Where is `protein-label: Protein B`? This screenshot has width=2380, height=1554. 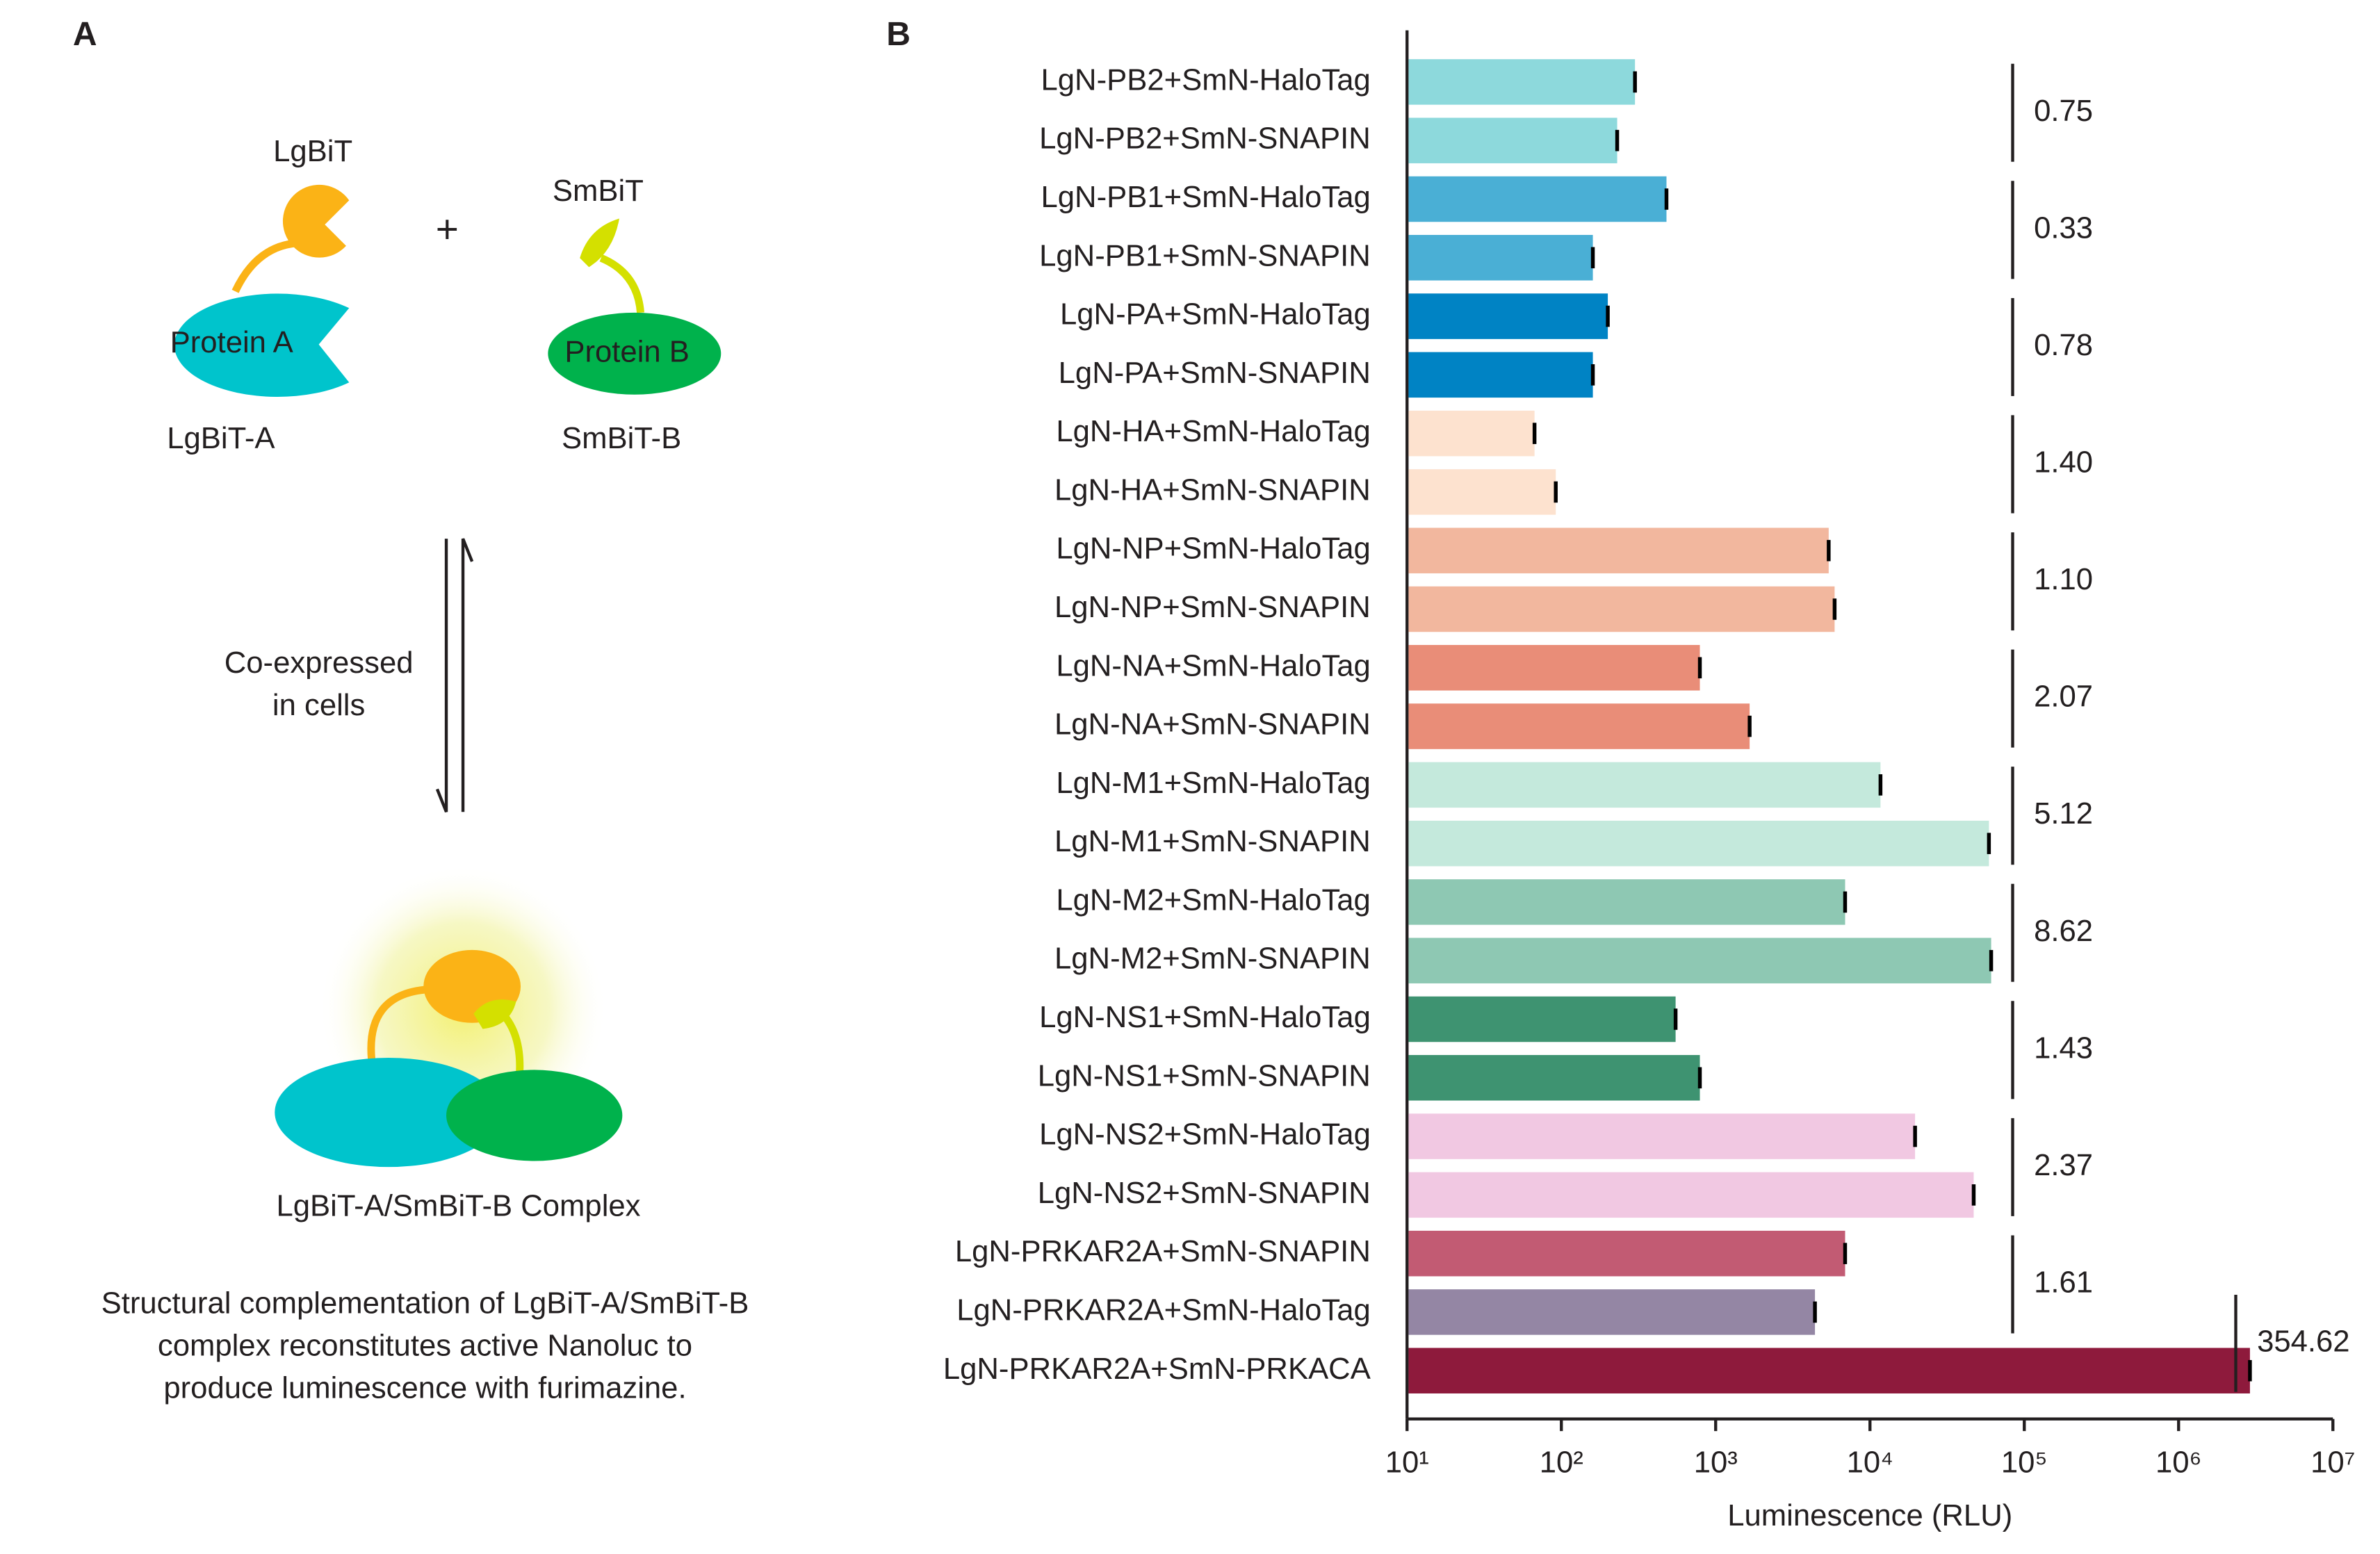
protein-label: Protein B is located at coordinates (627, 351).